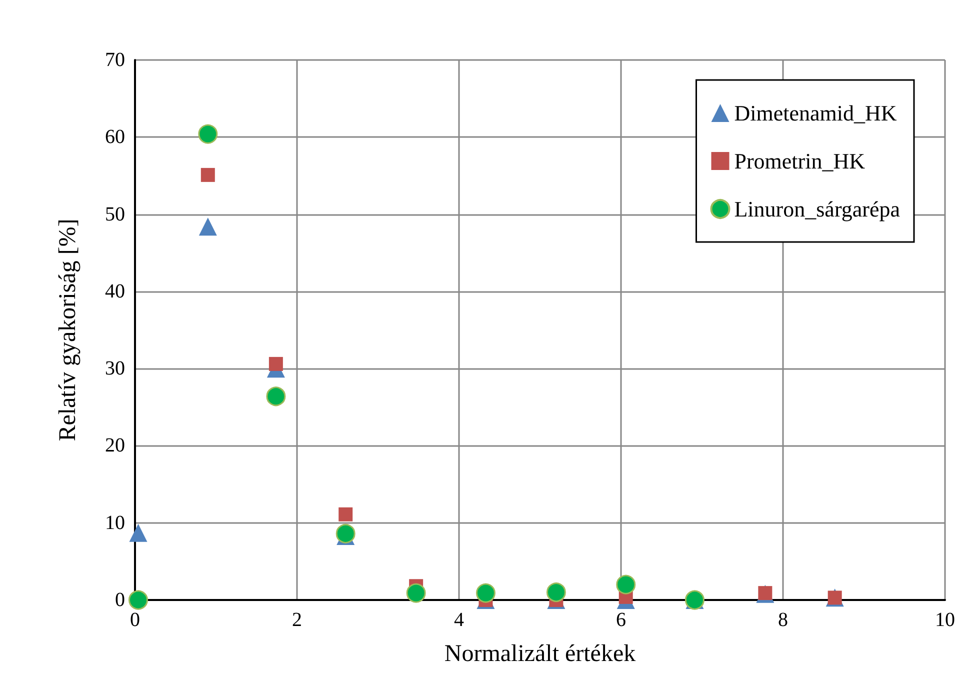 The image size is (979, 698). What do you see at coordinates (783, 620) in the screenshot?
I see `x-tick-label: 8` at bounding box center [783, 620].